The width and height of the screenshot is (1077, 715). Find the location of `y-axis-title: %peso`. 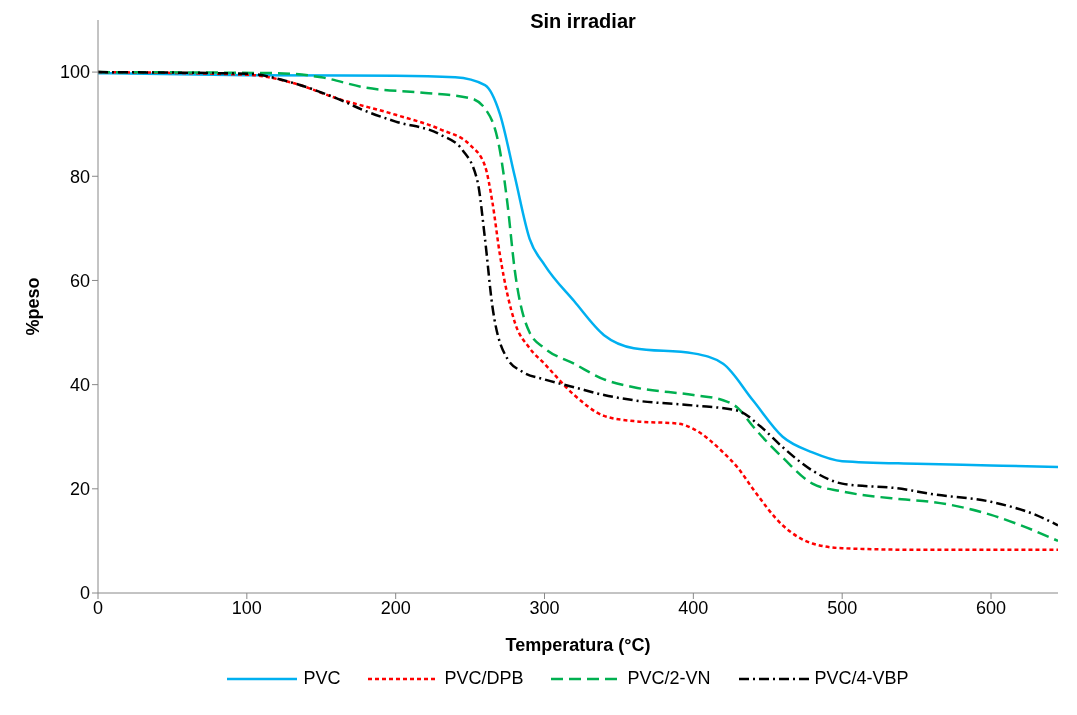

y-axis-title: %peso is located at coordinates (33, 306).